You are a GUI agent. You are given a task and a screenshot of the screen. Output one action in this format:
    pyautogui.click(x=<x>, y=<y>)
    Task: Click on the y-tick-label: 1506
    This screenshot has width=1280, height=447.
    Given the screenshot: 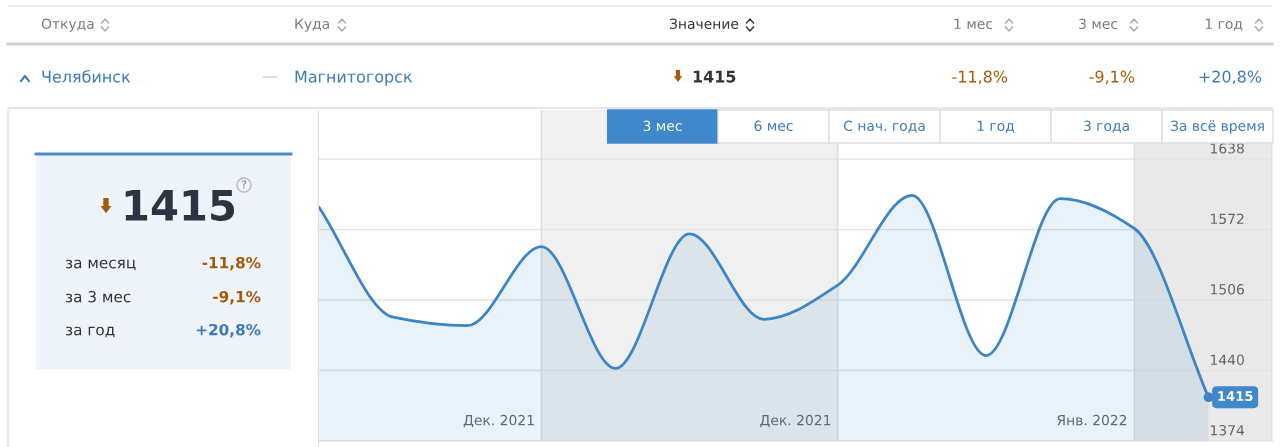 What is the action you would take?
    pyautogui.click(x=1227, y=289)
    